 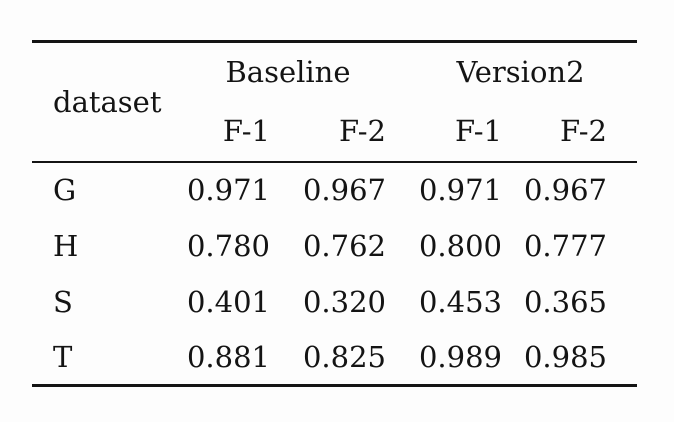 I want to click on column-header-dataset: dataset, so click(x=102, y=102).